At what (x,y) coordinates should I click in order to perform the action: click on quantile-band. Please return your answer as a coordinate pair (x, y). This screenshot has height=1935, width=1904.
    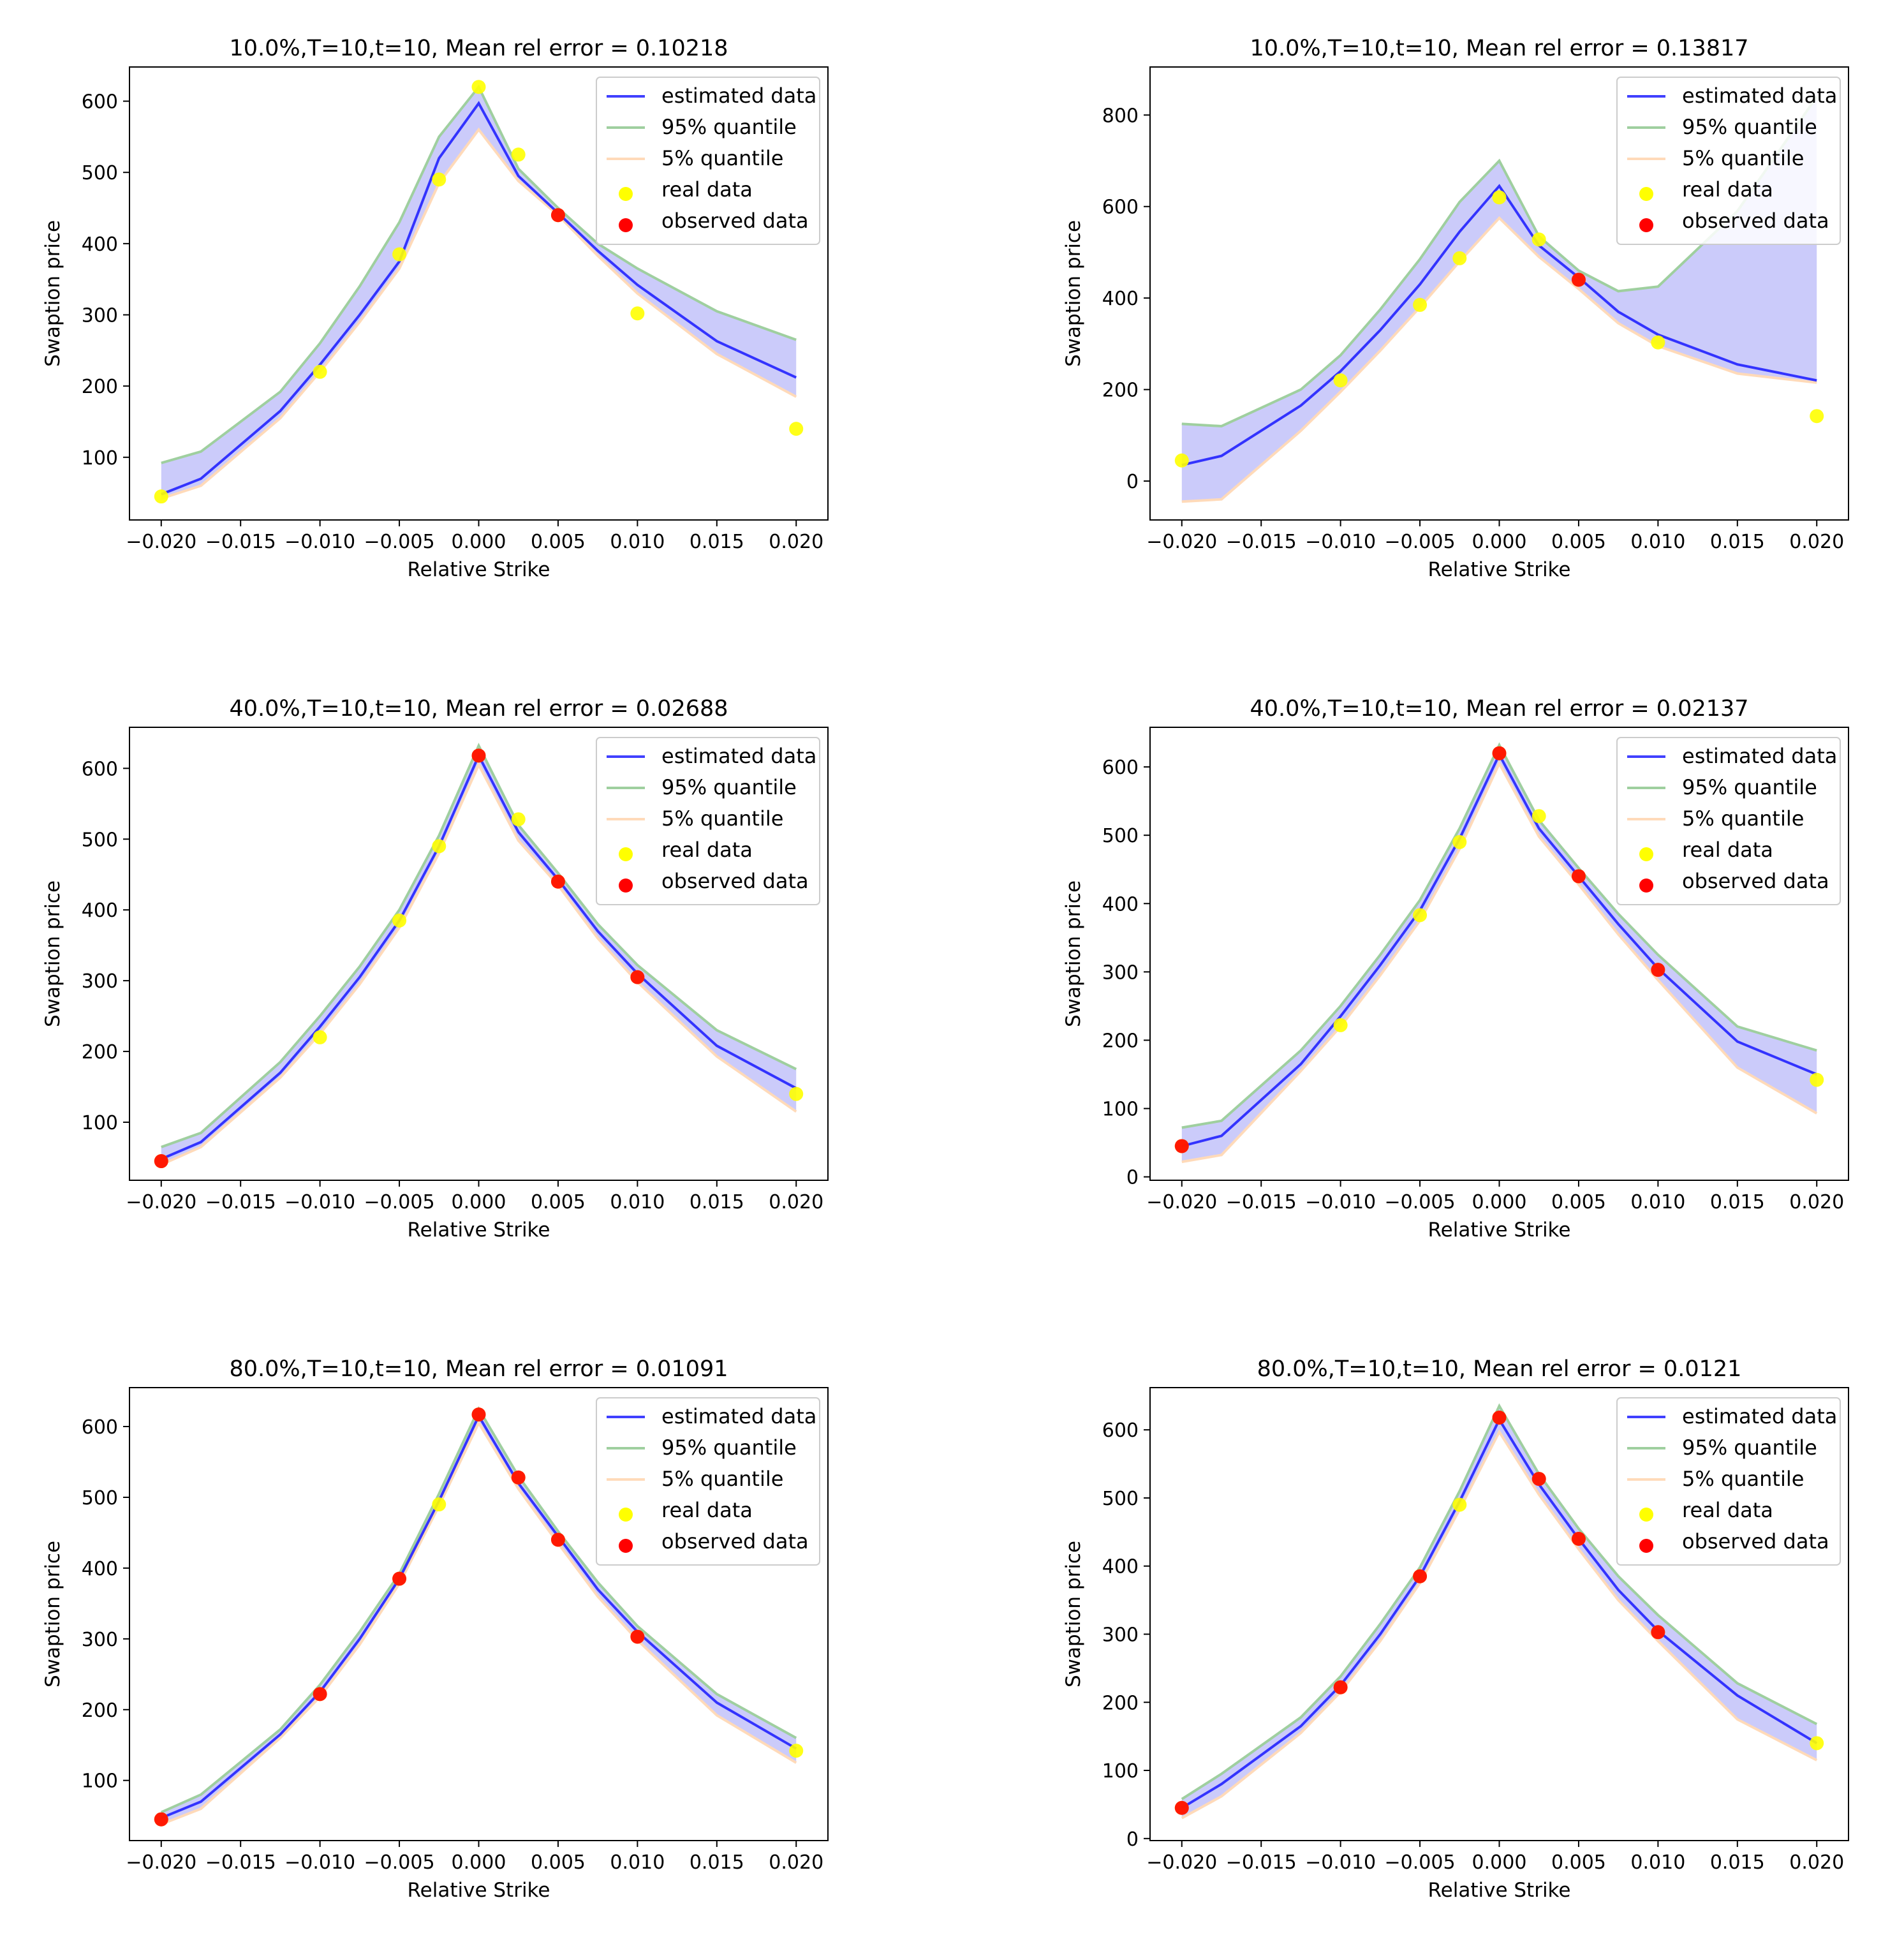
    Looking at the image, I should click on (1499, 954).